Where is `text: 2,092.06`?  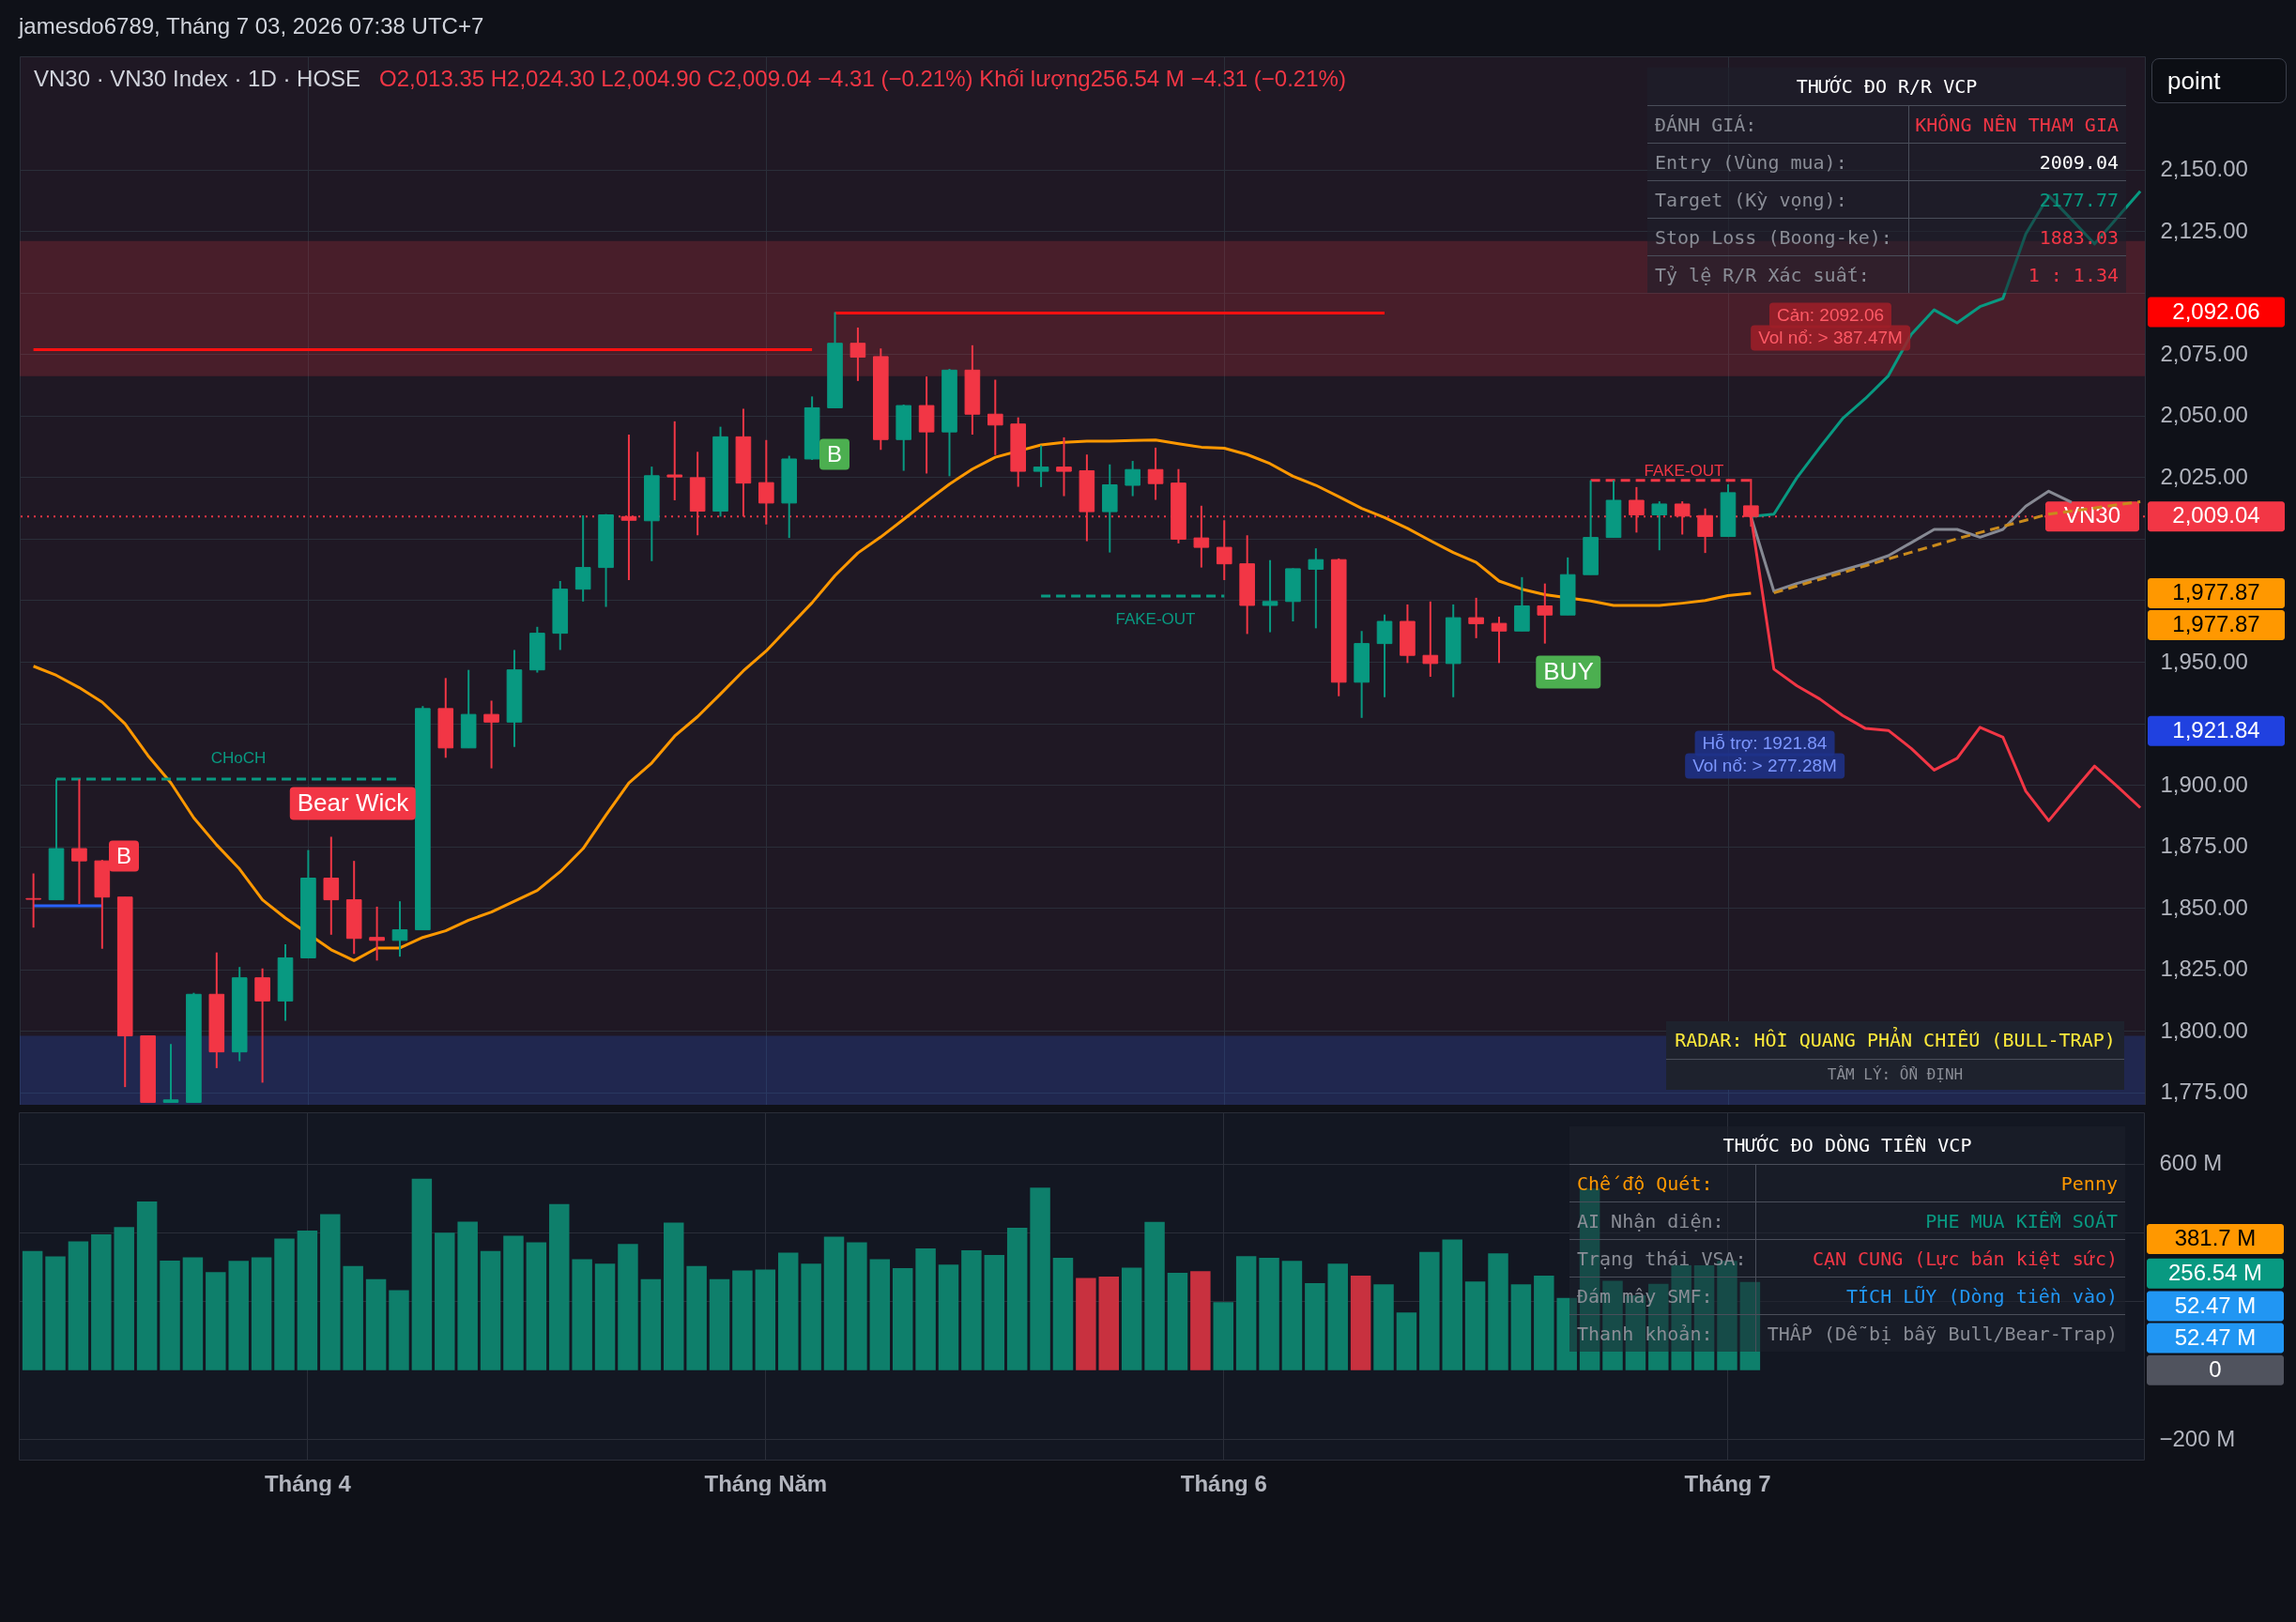
text: 2,092.06 is located at coordinates (2216, 311).